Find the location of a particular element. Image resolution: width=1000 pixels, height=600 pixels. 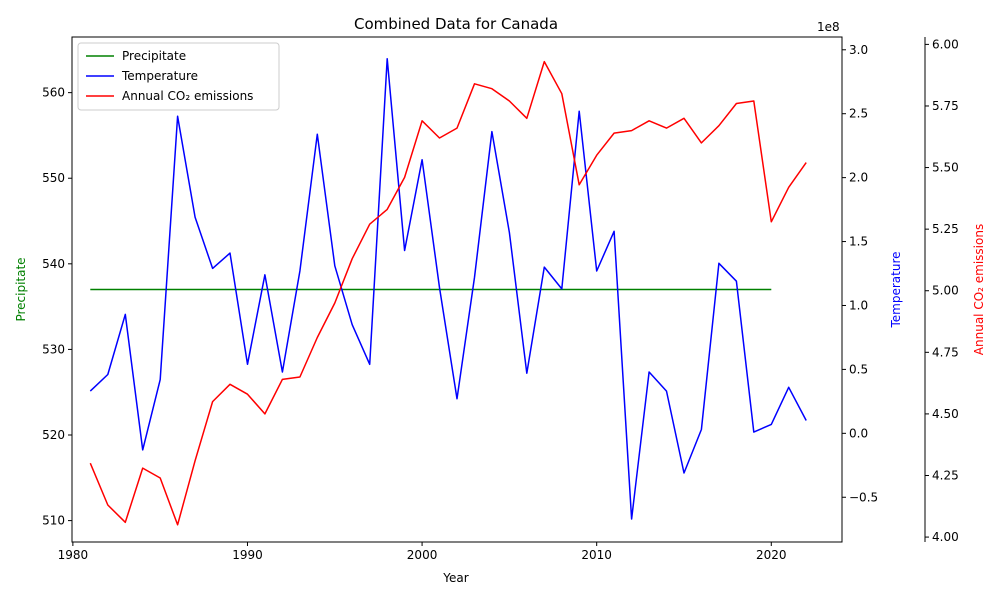

far-right-y-tick-label: 5.50 is located at coordinates (945, 168).